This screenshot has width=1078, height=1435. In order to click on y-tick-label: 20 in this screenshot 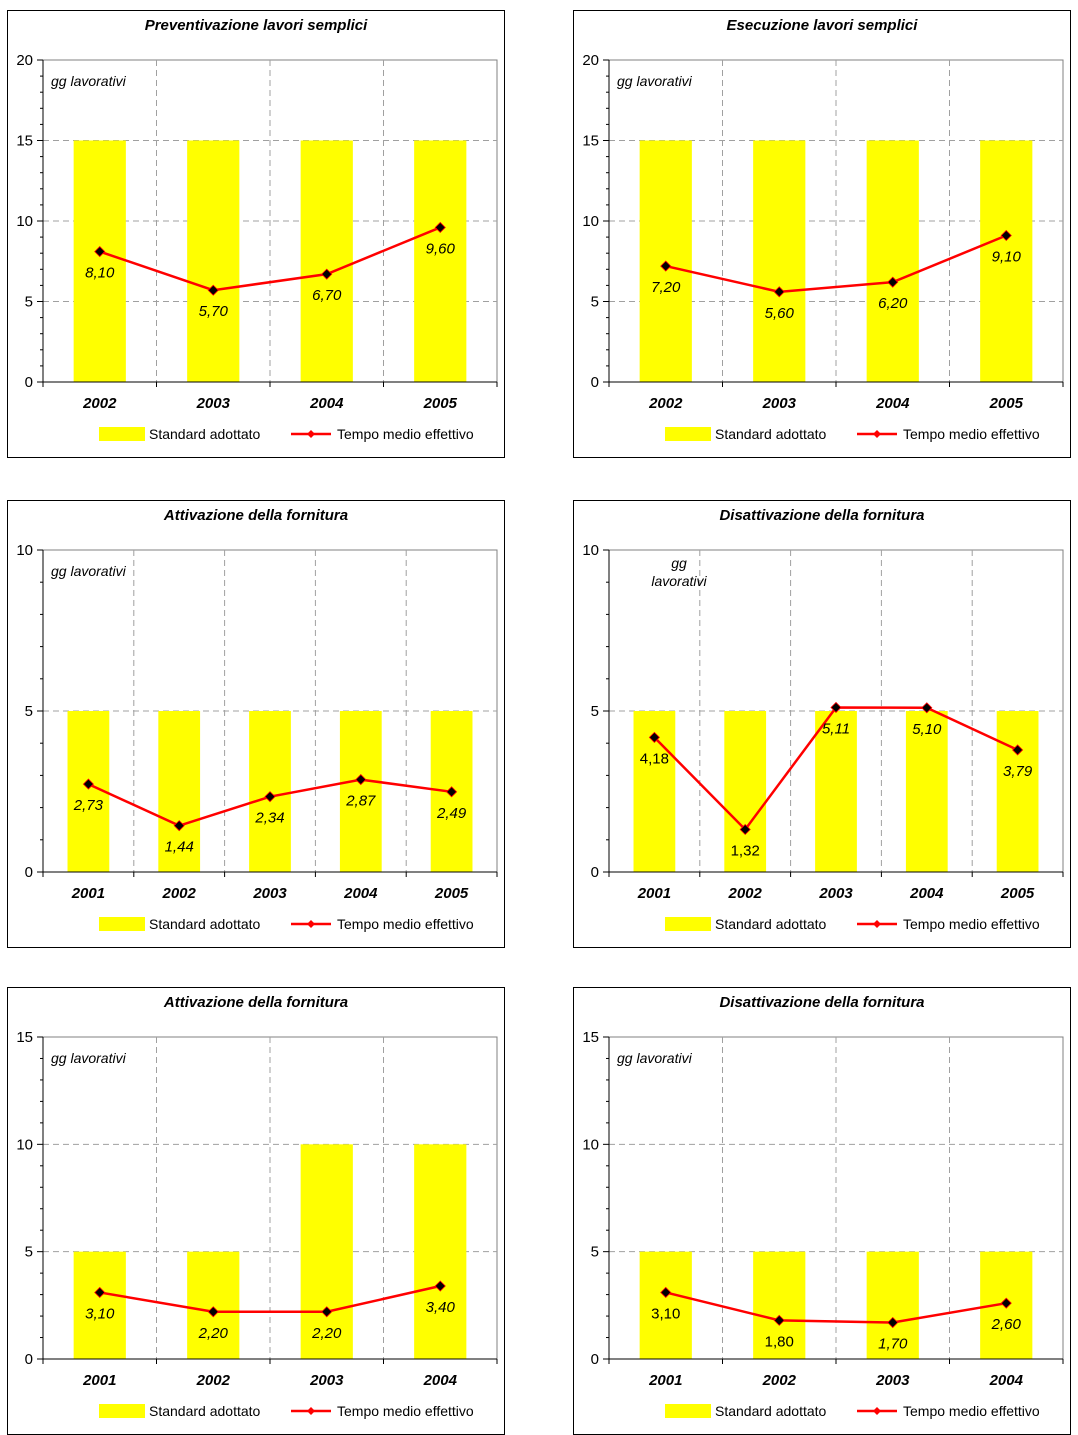, I will do `click(24, 60)`.